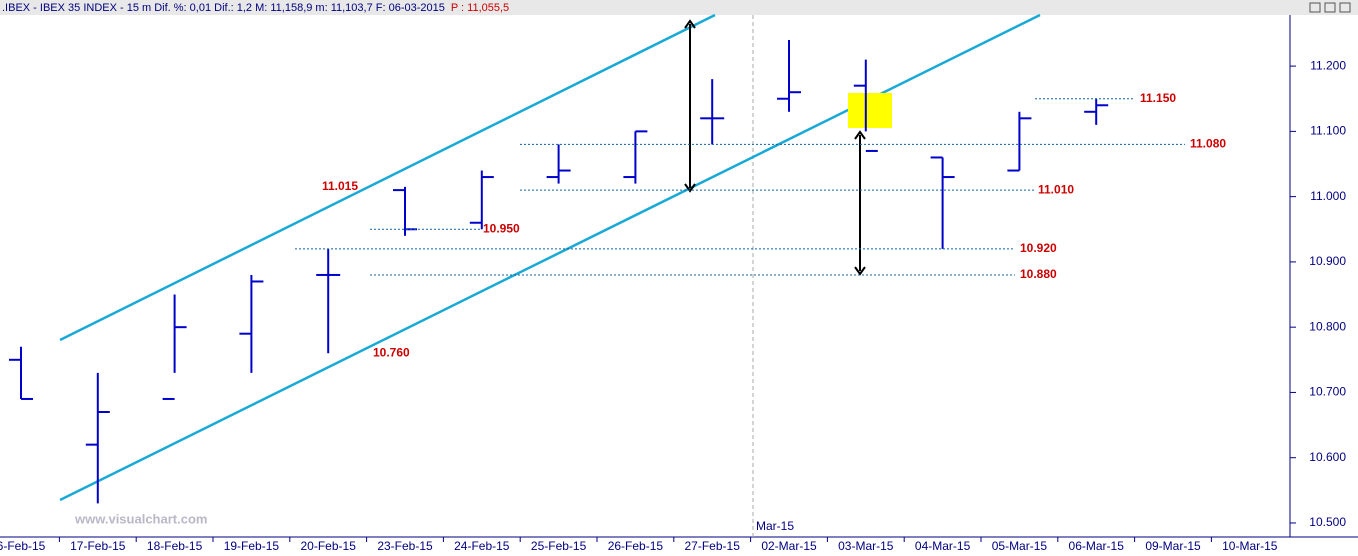 The image size is (1358, 556). I want to click on x-tick-label: 6-Feb-15, so click(23, 546).